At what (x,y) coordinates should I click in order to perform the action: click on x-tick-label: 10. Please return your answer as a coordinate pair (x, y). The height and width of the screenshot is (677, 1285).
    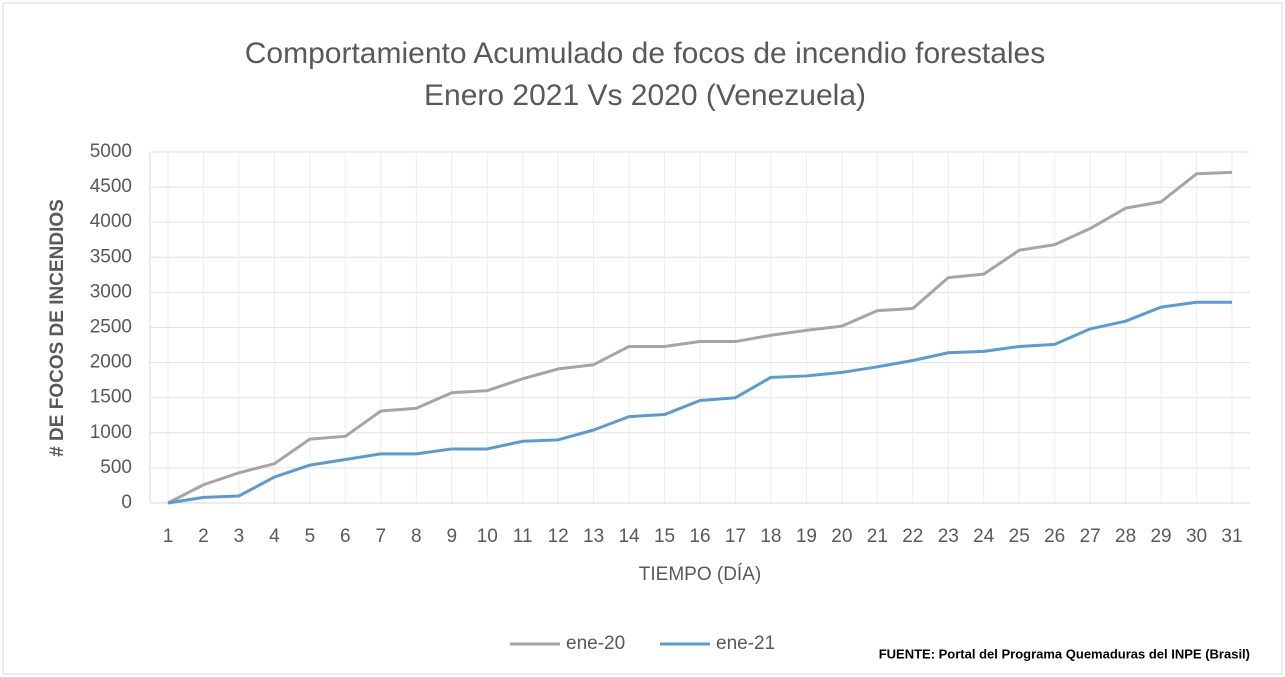
    Looking at the image, I should click on (487, 536).